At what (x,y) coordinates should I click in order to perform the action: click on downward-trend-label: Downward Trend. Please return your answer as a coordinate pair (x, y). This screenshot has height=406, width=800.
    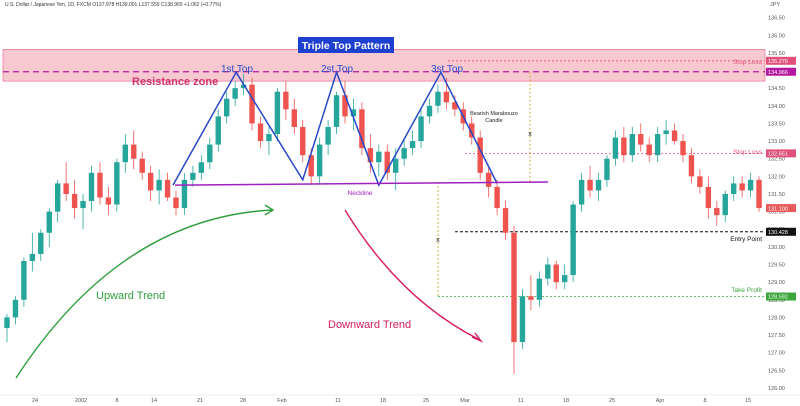
    Looking at the image, I should click on (369, 325).